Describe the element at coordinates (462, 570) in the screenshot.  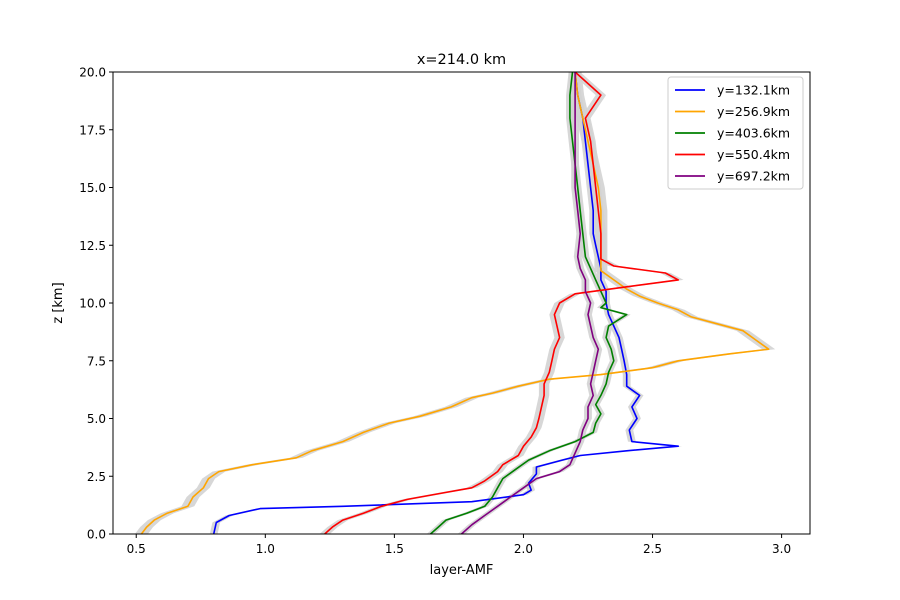
I see `x-axis-label: layer-AMF` at that location.